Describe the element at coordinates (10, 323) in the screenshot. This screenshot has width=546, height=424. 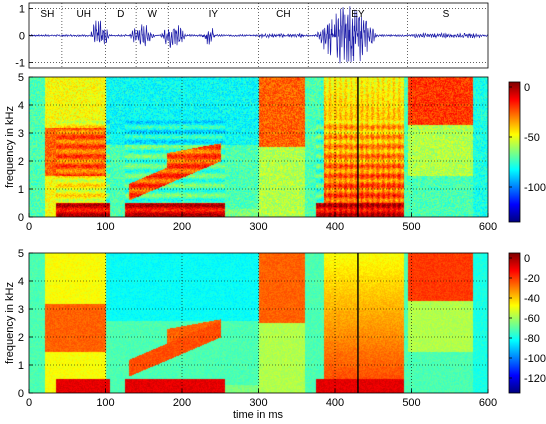
I see `bottom-y-axis-label: frequency in kHz` at that location.